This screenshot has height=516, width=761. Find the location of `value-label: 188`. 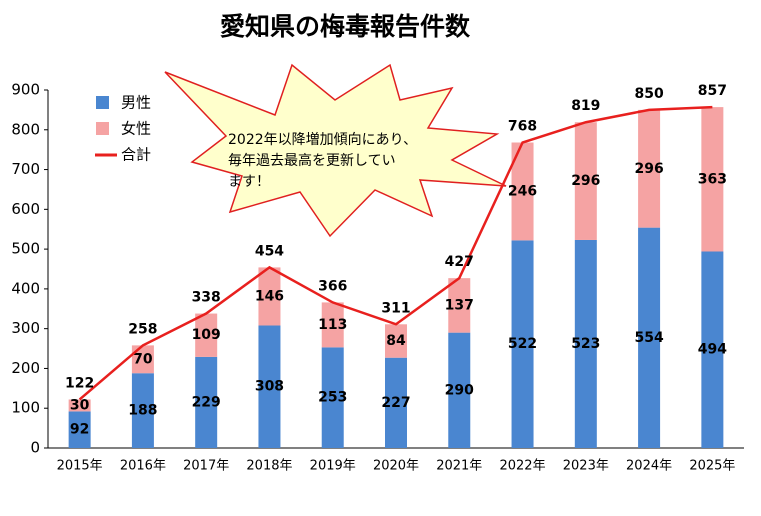

value-label: 188 is located at coordinates (142, 411).